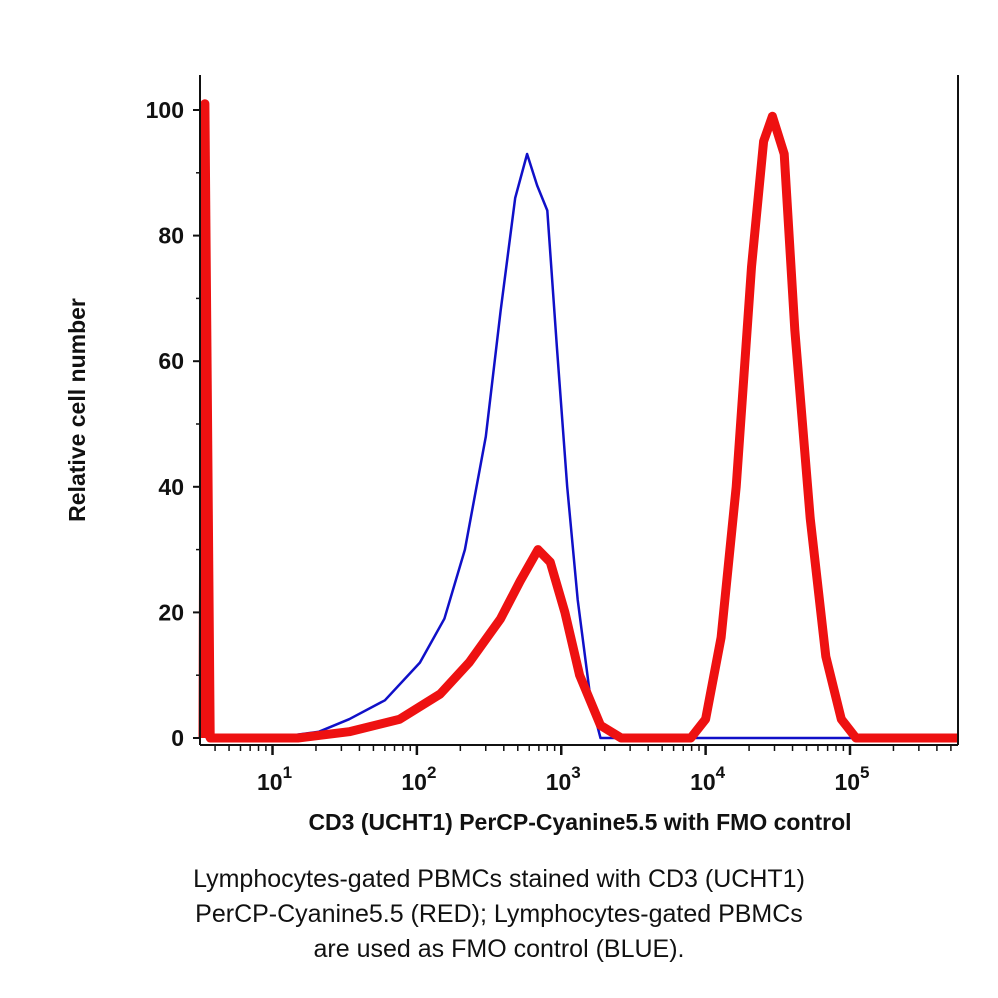 The width and height of the screenshot is (998, 998). I want to click on x-tick-exponent: 5, so click(864, 772).